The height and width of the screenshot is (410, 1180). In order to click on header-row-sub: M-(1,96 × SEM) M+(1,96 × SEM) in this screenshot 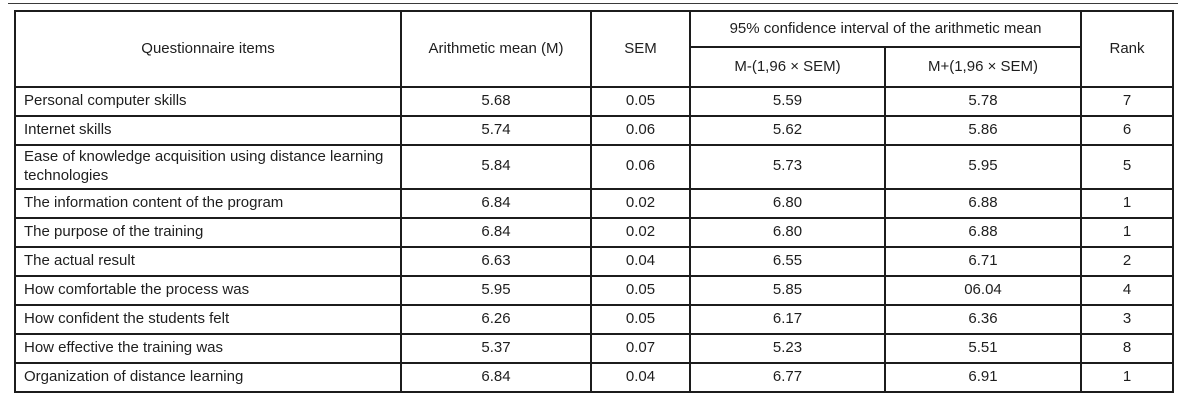, I will do `click(594, 67)`.